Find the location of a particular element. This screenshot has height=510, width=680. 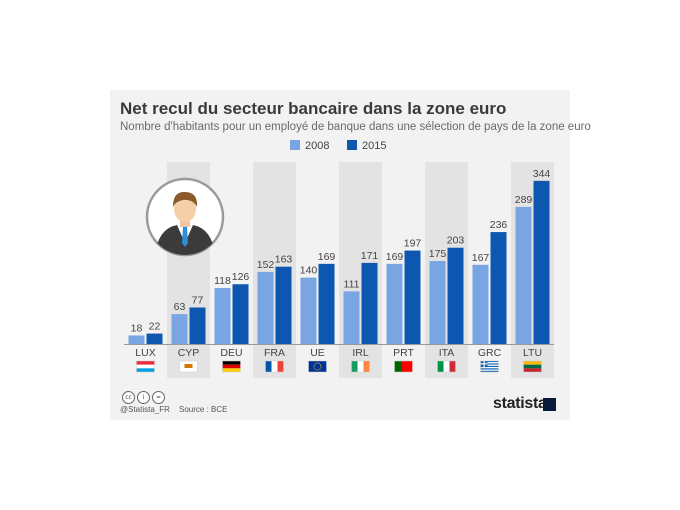

legend-label: 2008 is located at coordinates (317, 146).